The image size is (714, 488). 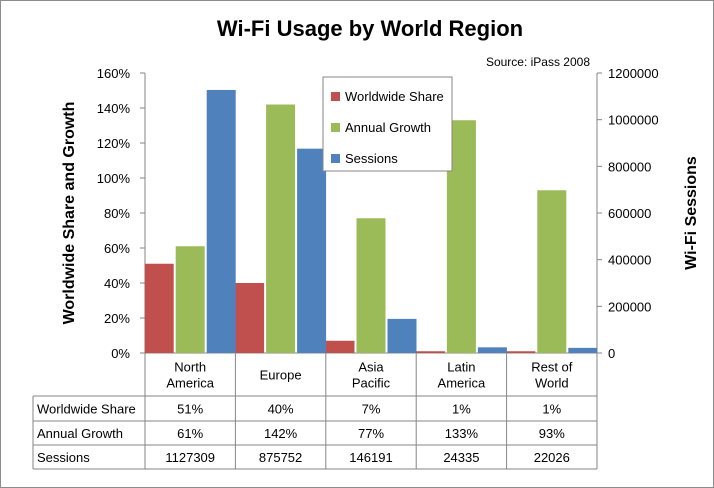 I want to click on left-tick-label: 0%, so click(x=120, y=353).